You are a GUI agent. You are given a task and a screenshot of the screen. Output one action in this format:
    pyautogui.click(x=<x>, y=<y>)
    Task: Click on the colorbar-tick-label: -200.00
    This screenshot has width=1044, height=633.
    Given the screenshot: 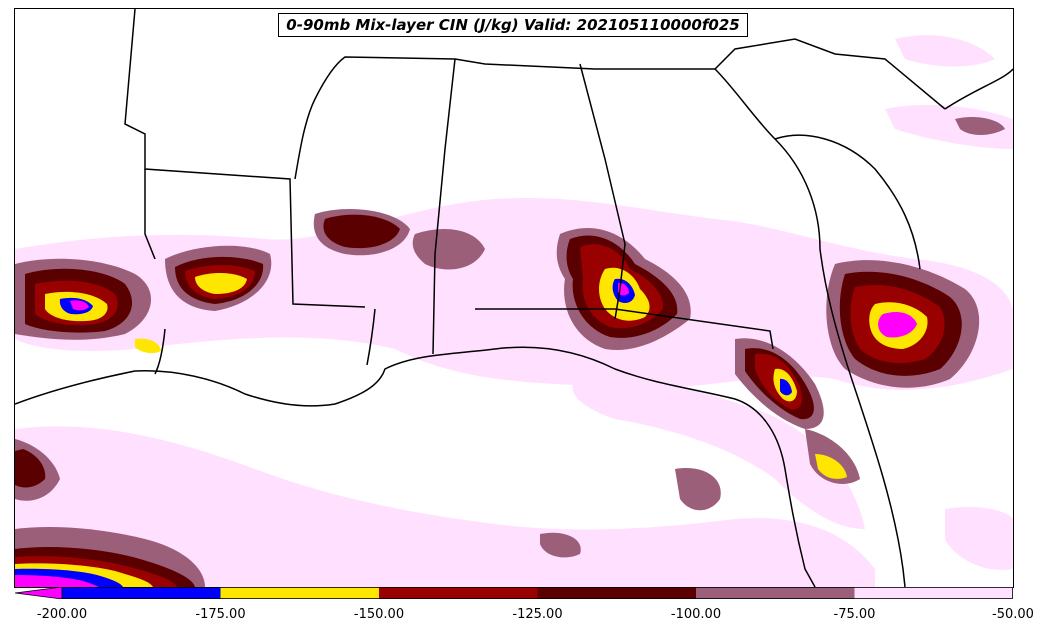 What is the action you would take?
    pyautogui.click(x=62, y=614)
    